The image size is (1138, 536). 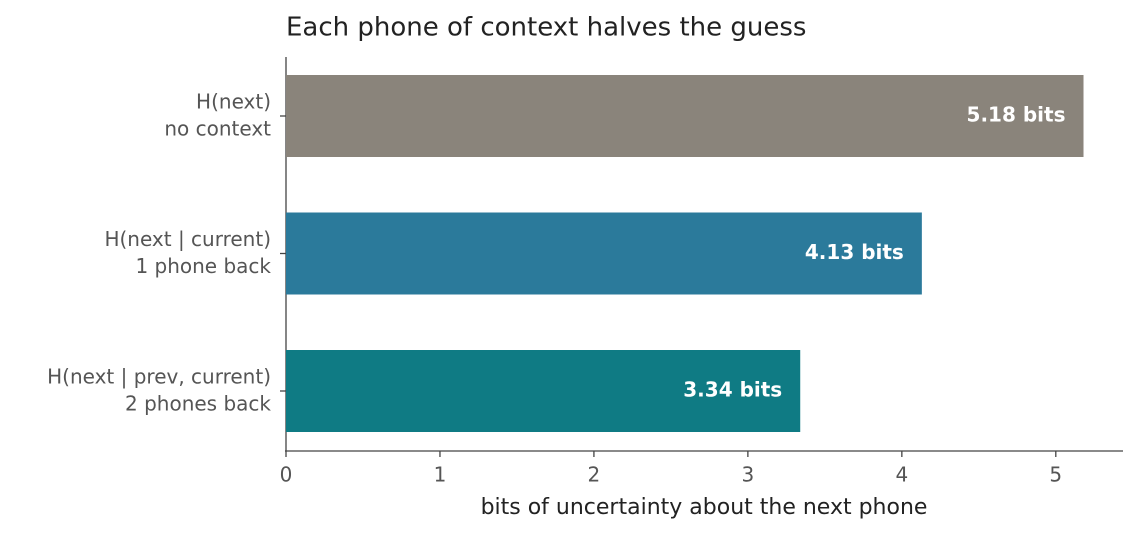 I want to click on value-label: 3.34 bits, so click(x=732, y=390).